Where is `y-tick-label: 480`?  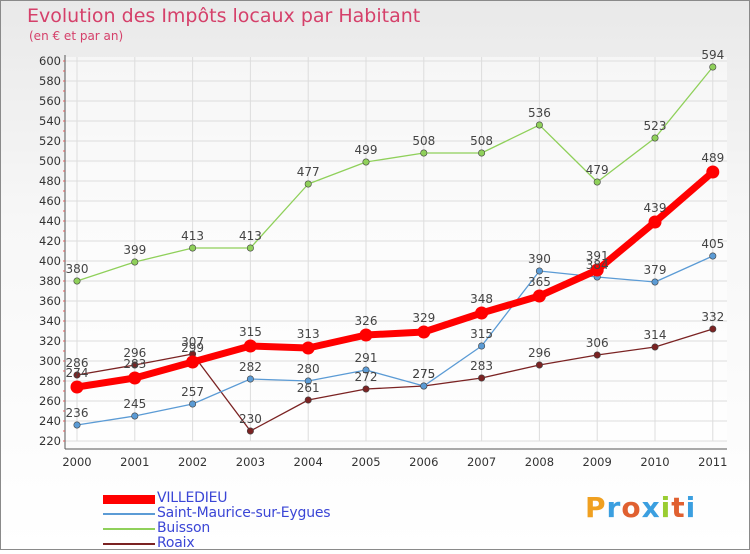
y-tick-label: 480 is located at coordinates (50, 181).